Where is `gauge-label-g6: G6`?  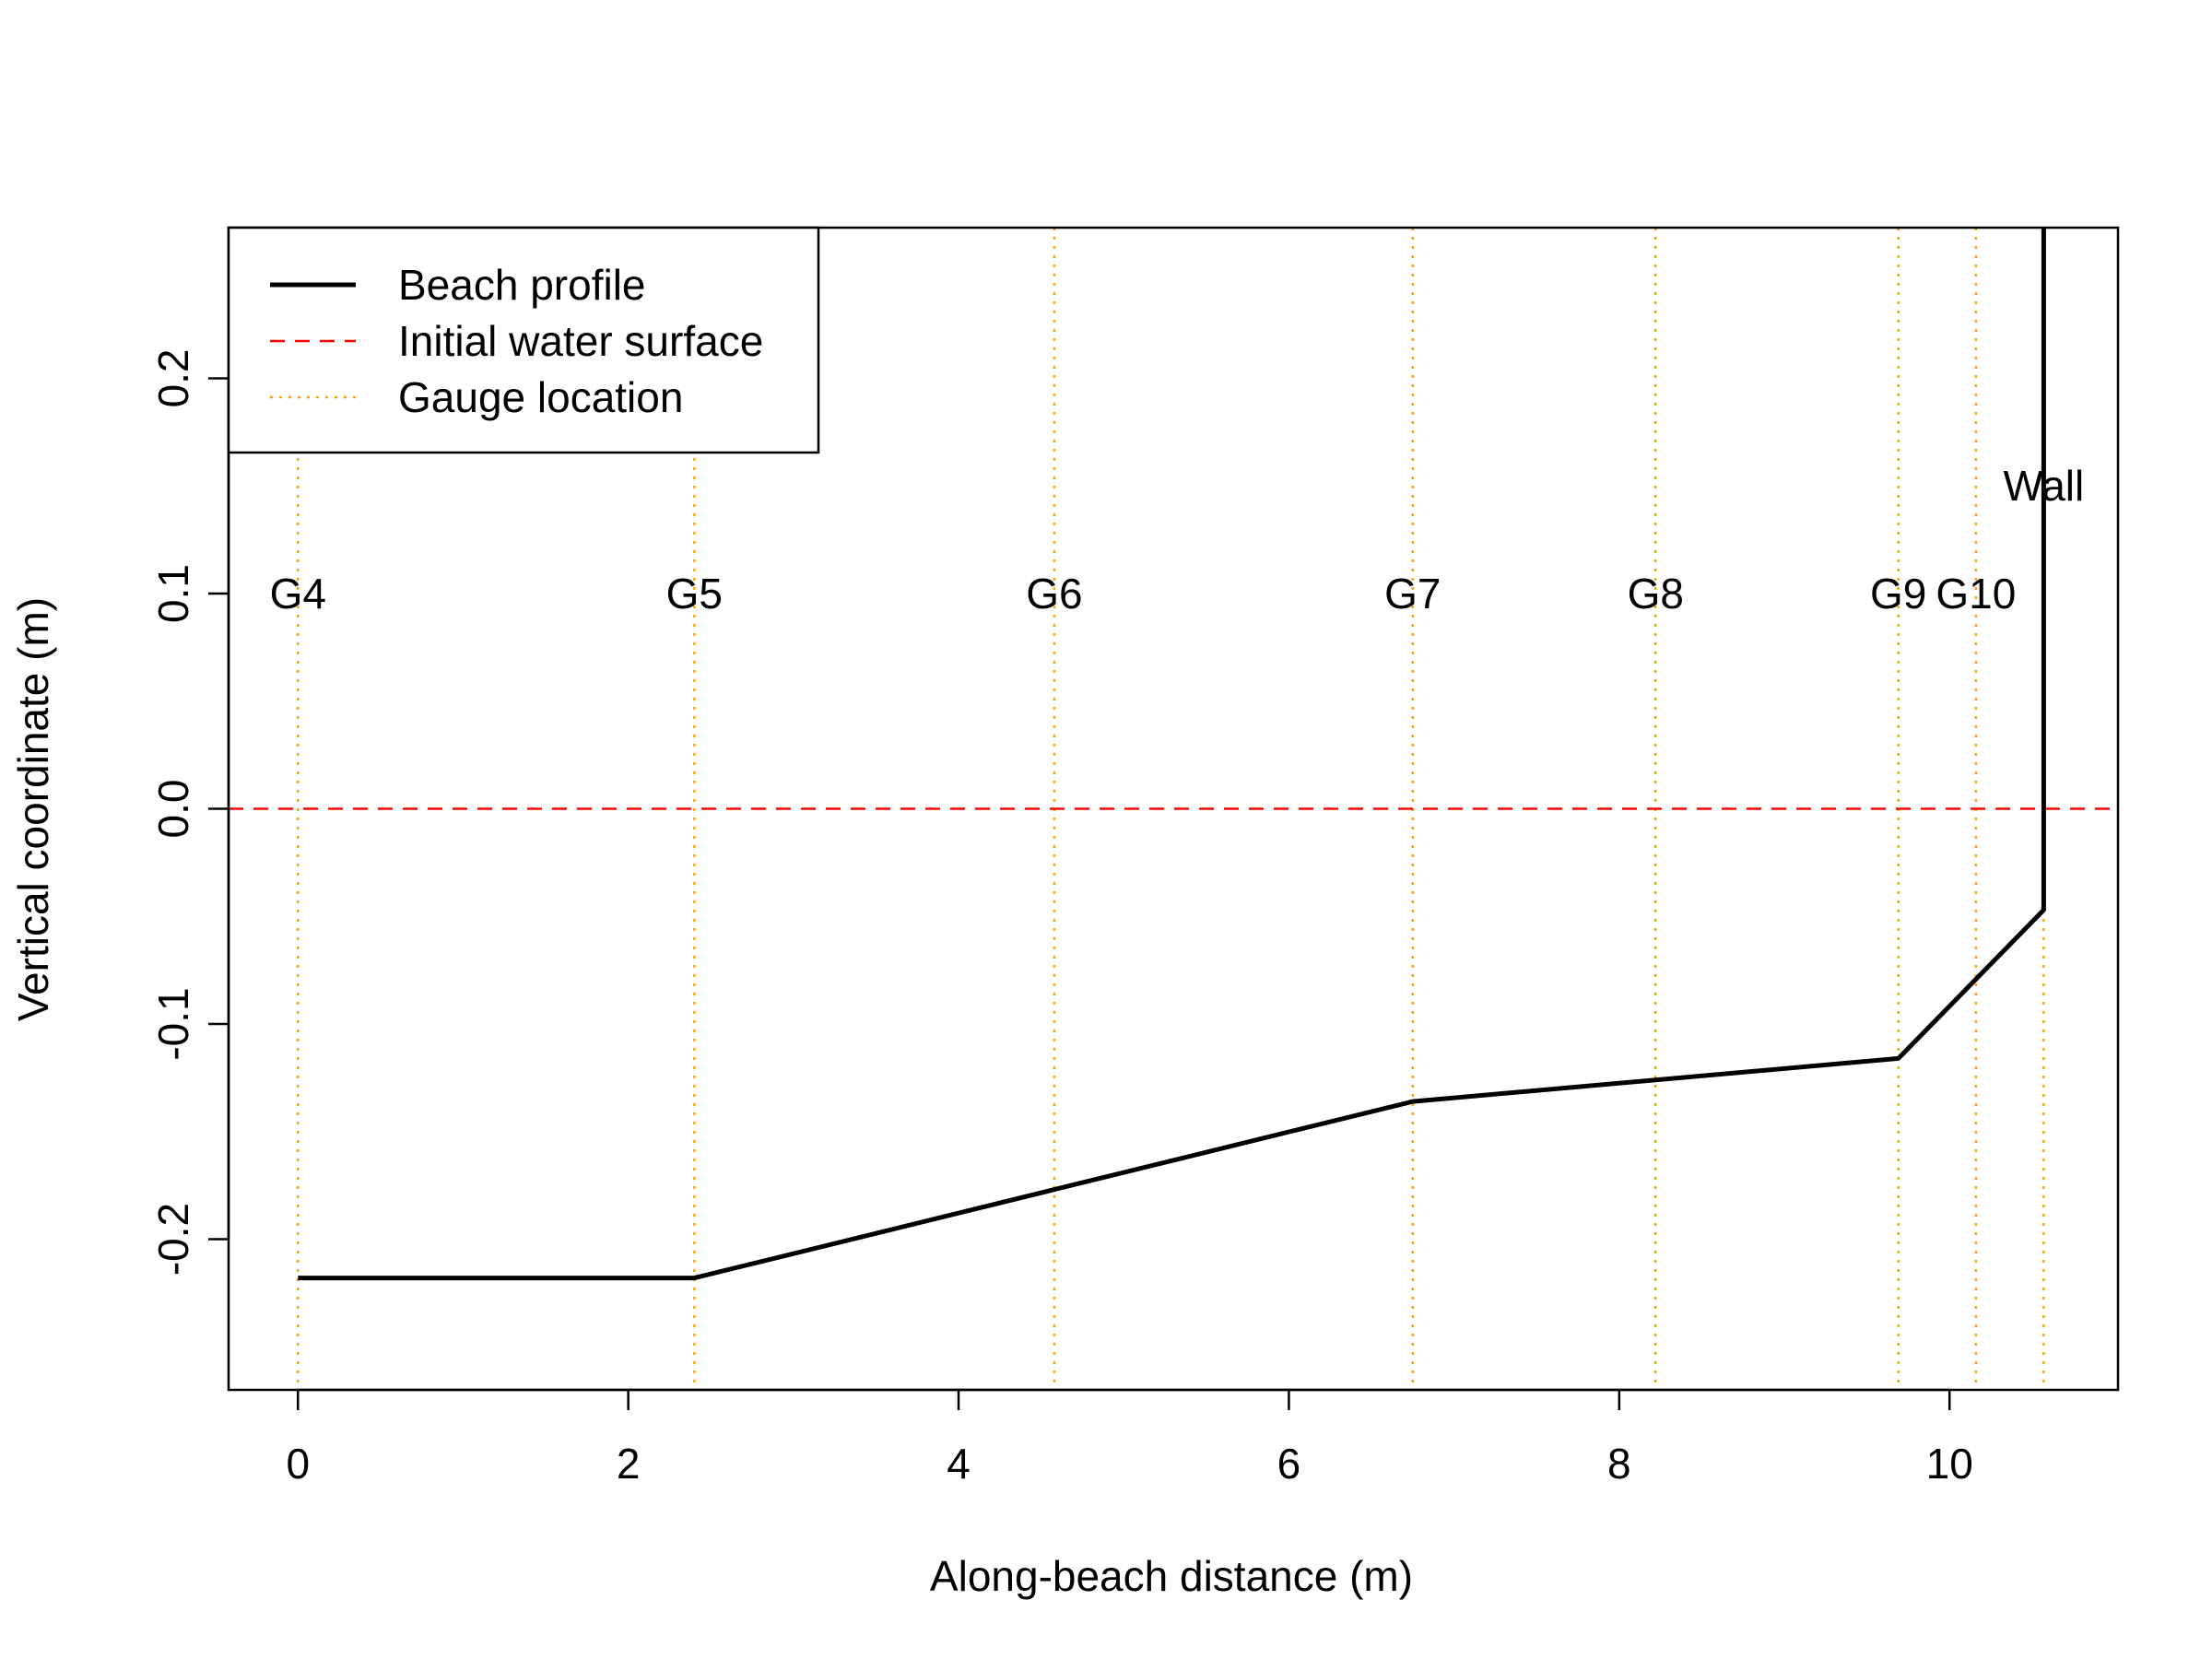
gauge-label-g6: G6 is located at coordinates (1054, 594).